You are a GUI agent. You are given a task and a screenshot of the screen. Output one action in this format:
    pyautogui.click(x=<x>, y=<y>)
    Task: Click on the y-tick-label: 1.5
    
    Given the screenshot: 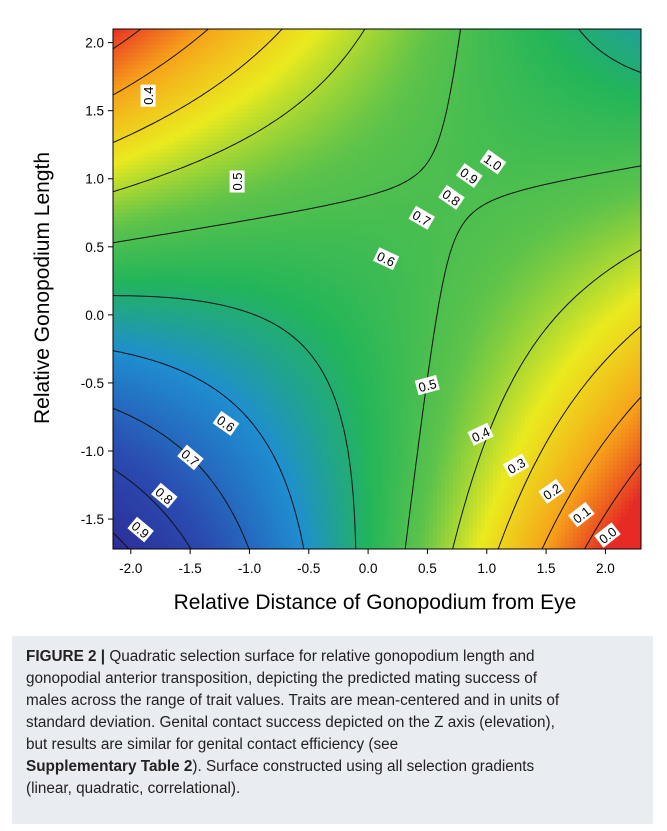 What is the action you would take?
    pyautogui.click(x=94, y=111)
    